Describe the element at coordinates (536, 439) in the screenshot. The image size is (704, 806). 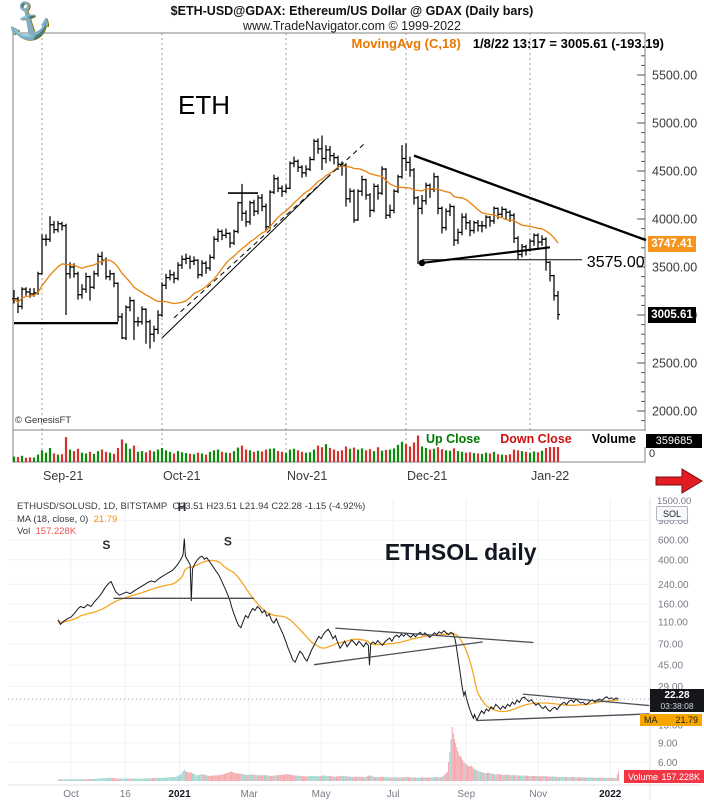
I see `volume-legend: Up Close Down Close Volume` at that location.